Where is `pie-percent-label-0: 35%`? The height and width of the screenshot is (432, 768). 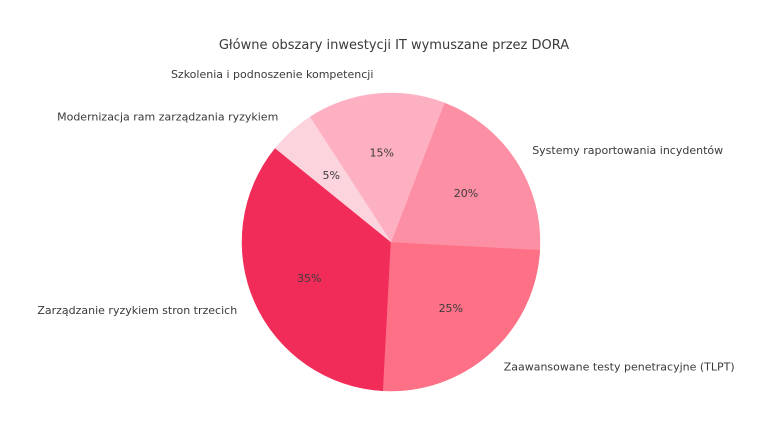 pie-percent-label-0: 35% is located at coordinates (309, 278).